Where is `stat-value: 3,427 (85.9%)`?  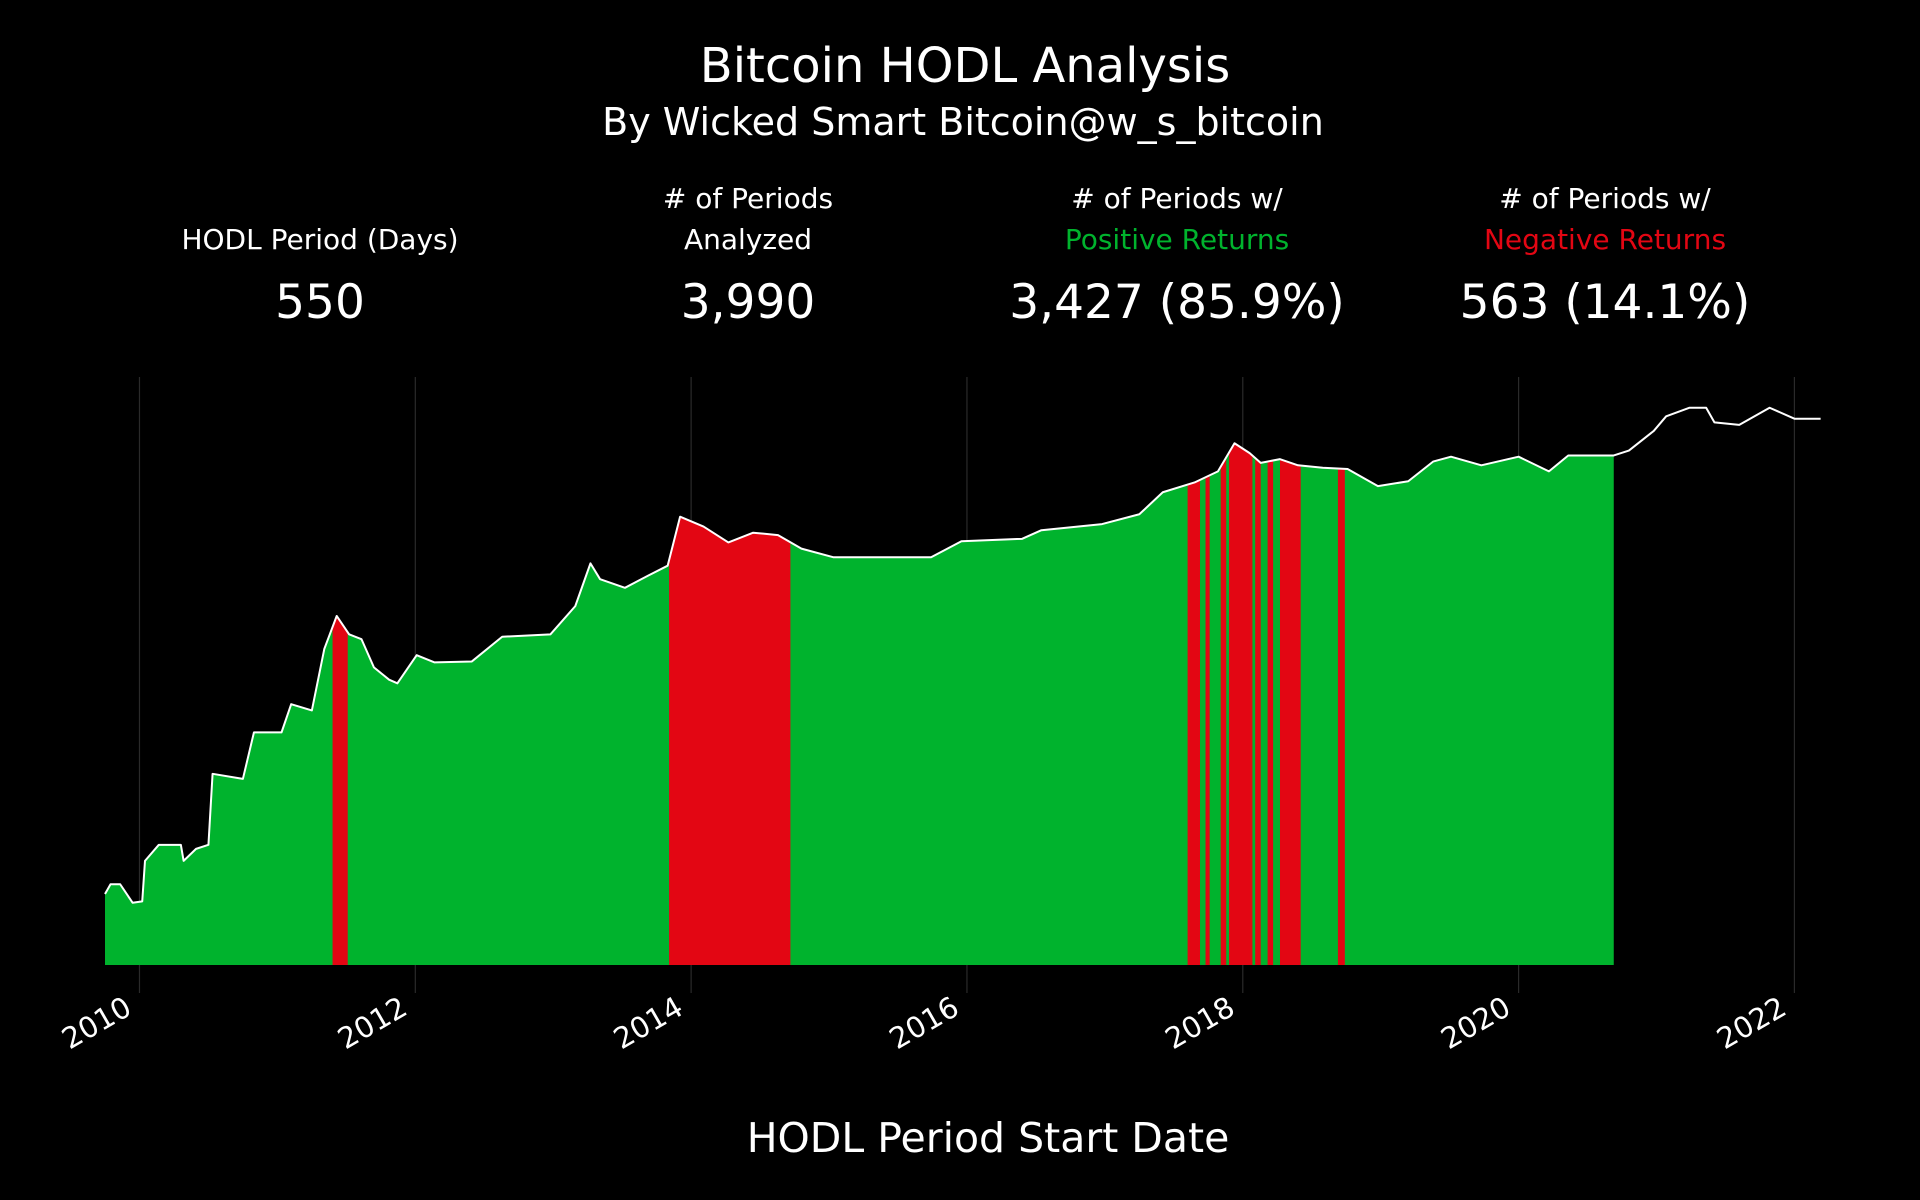 stat-value: 3,427 (85.9%) is located at coordinates (1176, 302).